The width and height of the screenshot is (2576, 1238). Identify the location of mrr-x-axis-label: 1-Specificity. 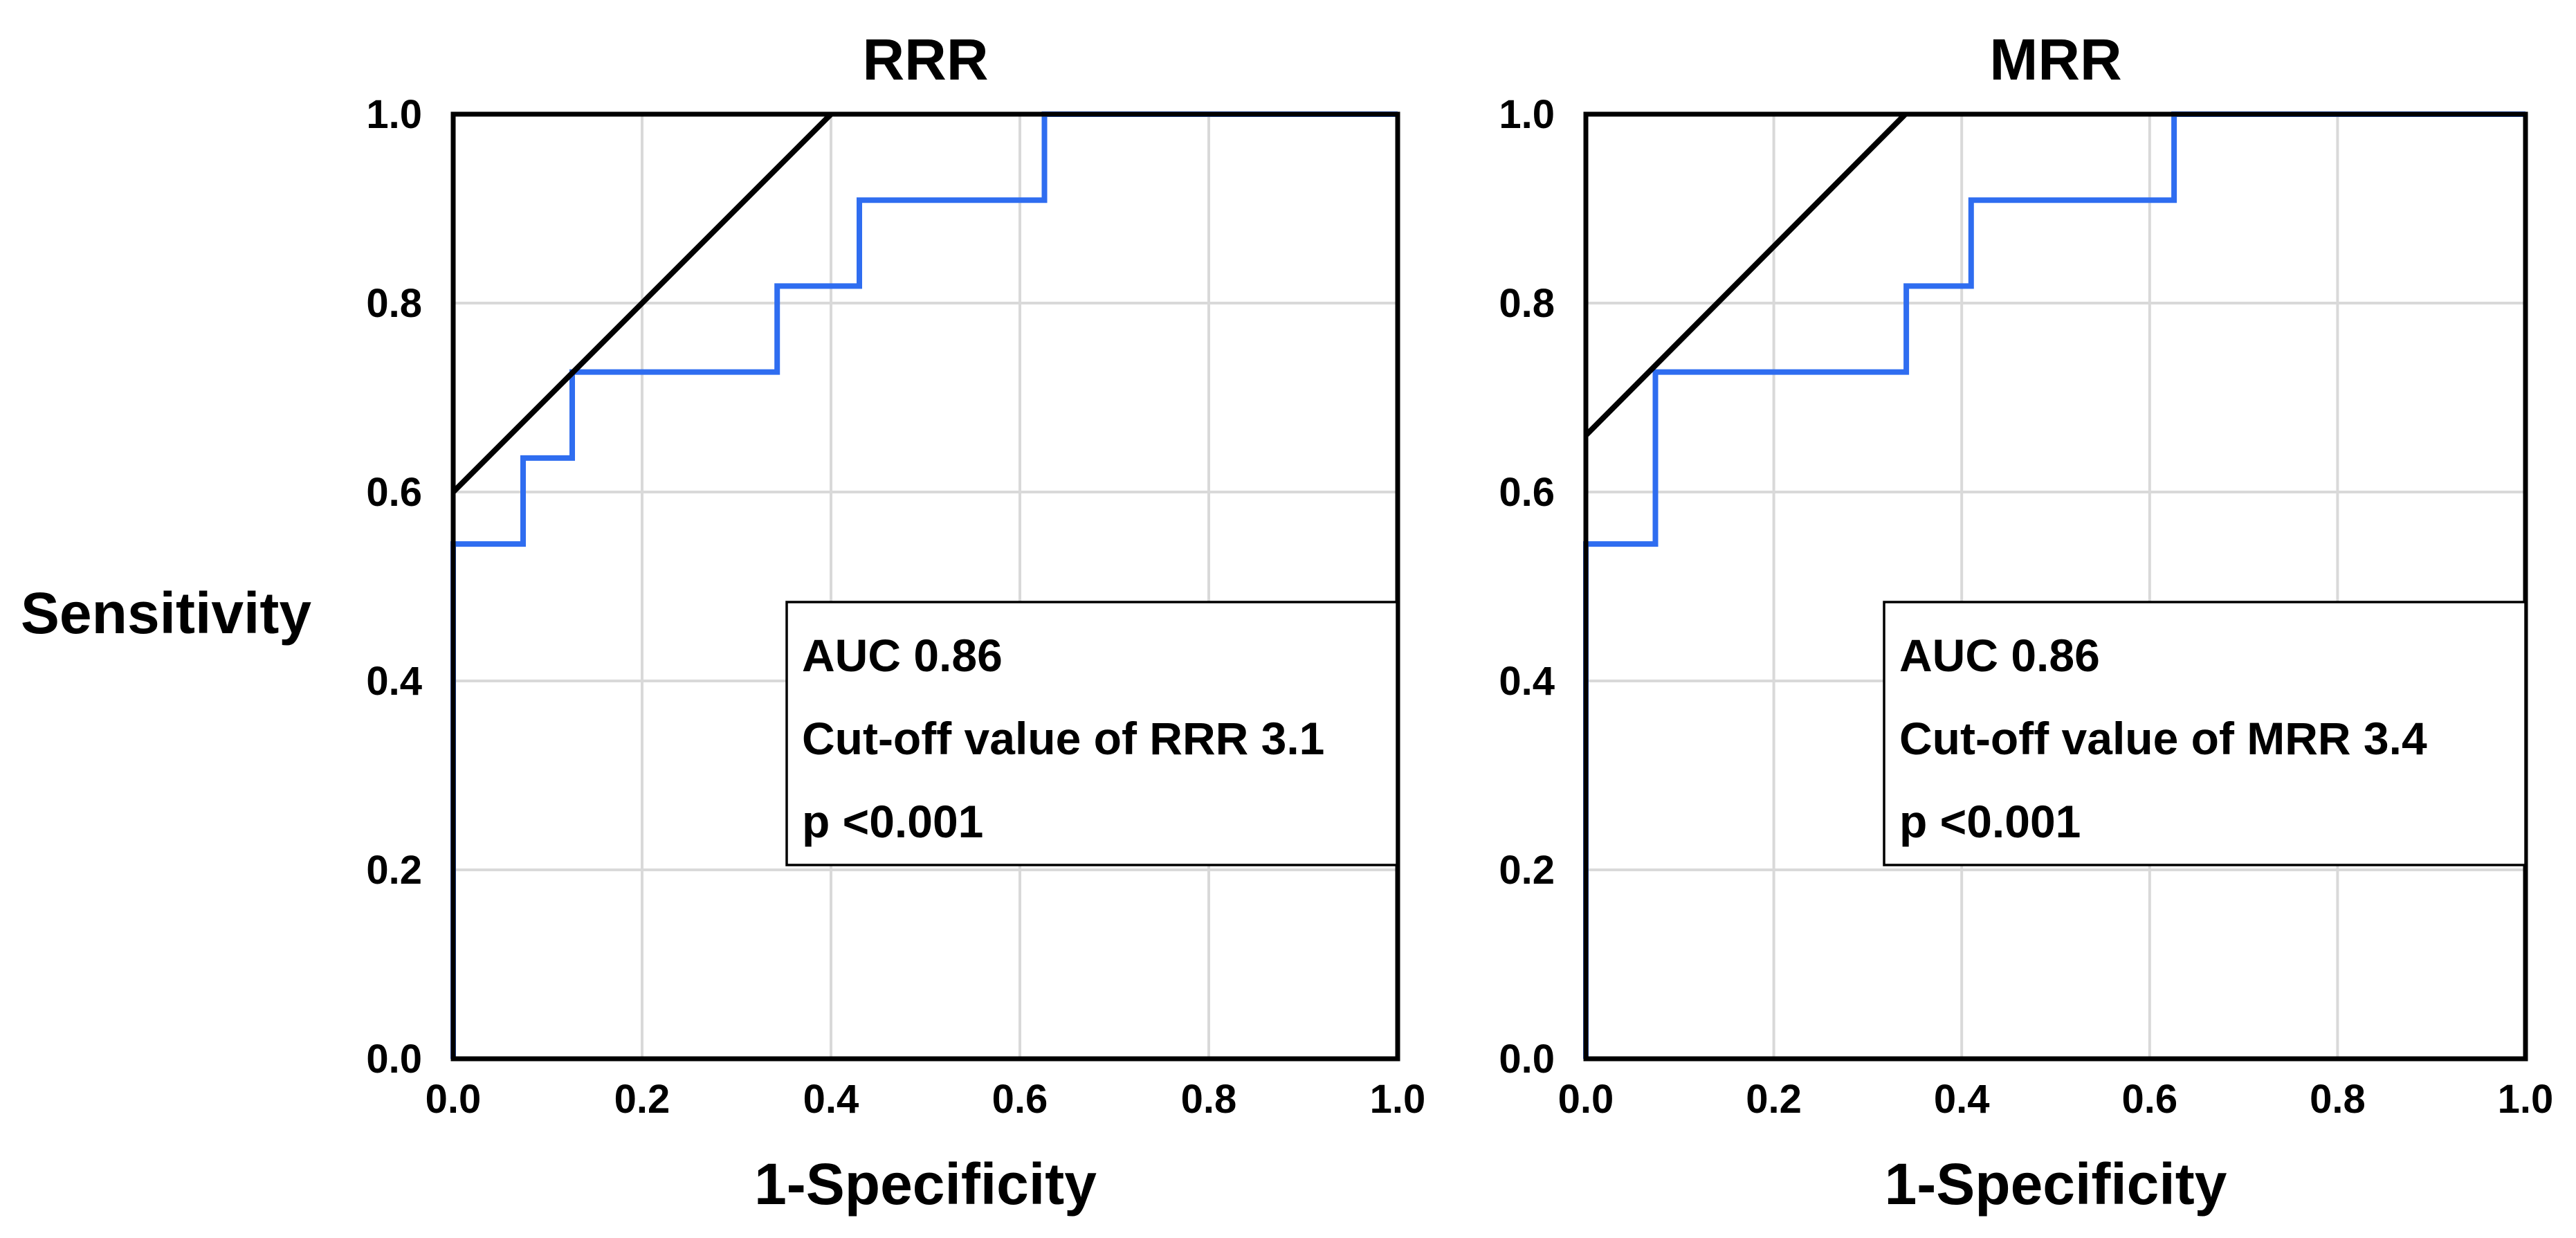
(2056, 1184).